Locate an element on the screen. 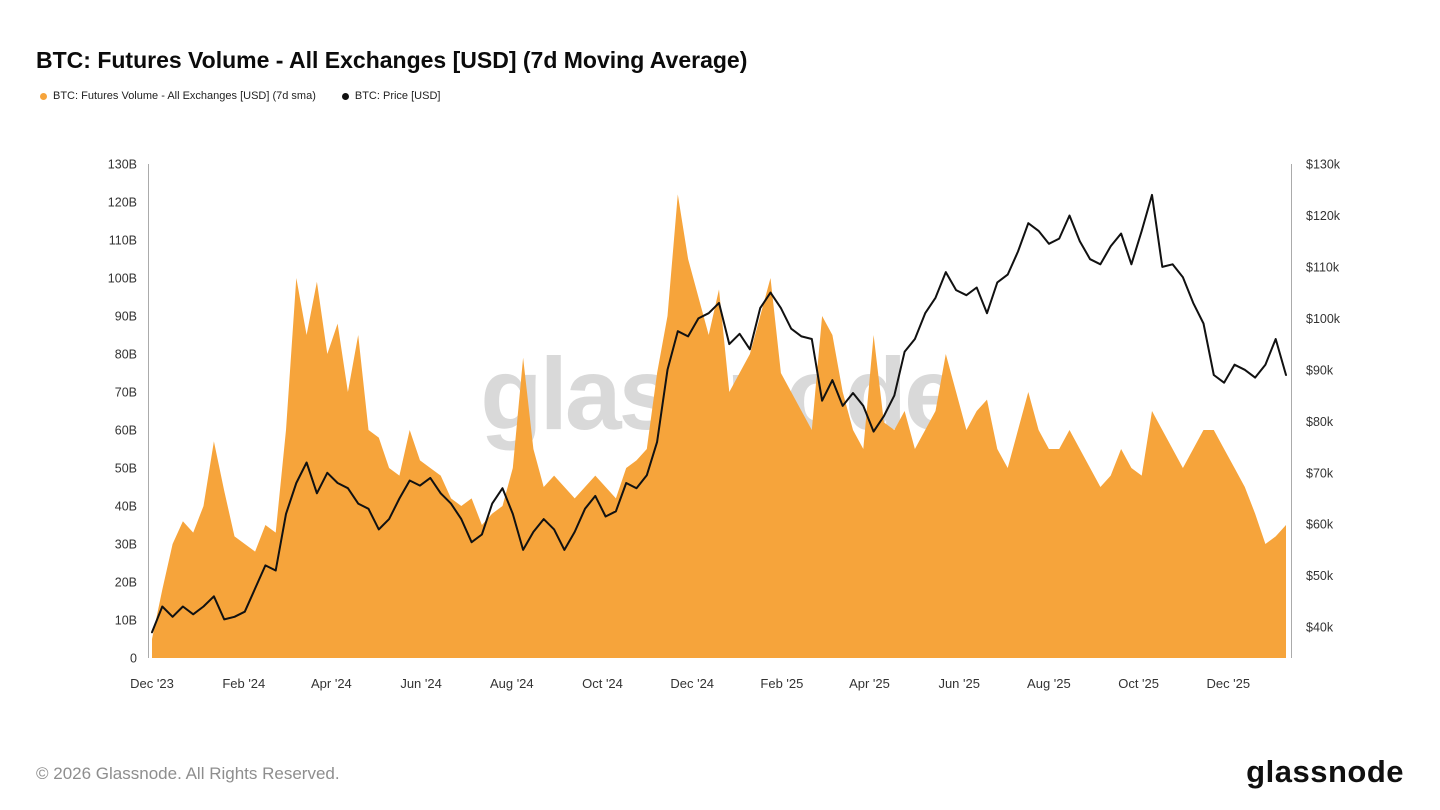 Image resolution: width=1440 pixels, height=810 pixels. price-swatch-icon is located at coordinates (345, 96).